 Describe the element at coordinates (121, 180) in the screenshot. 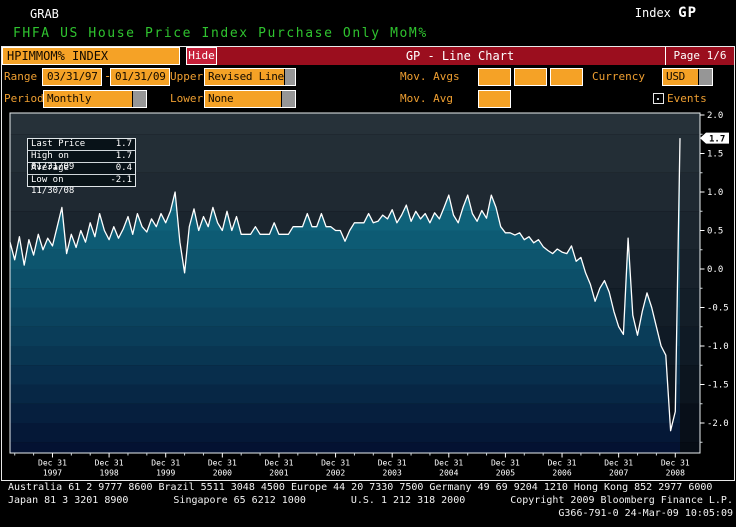

I see `legend-value: -2.1` at that location.